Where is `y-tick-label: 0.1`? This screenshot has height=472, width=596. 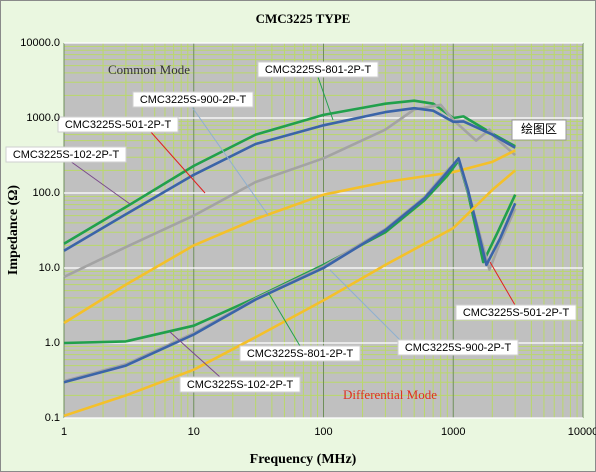 y-tick-label: 0.1 is located at coordinates (52, 418).